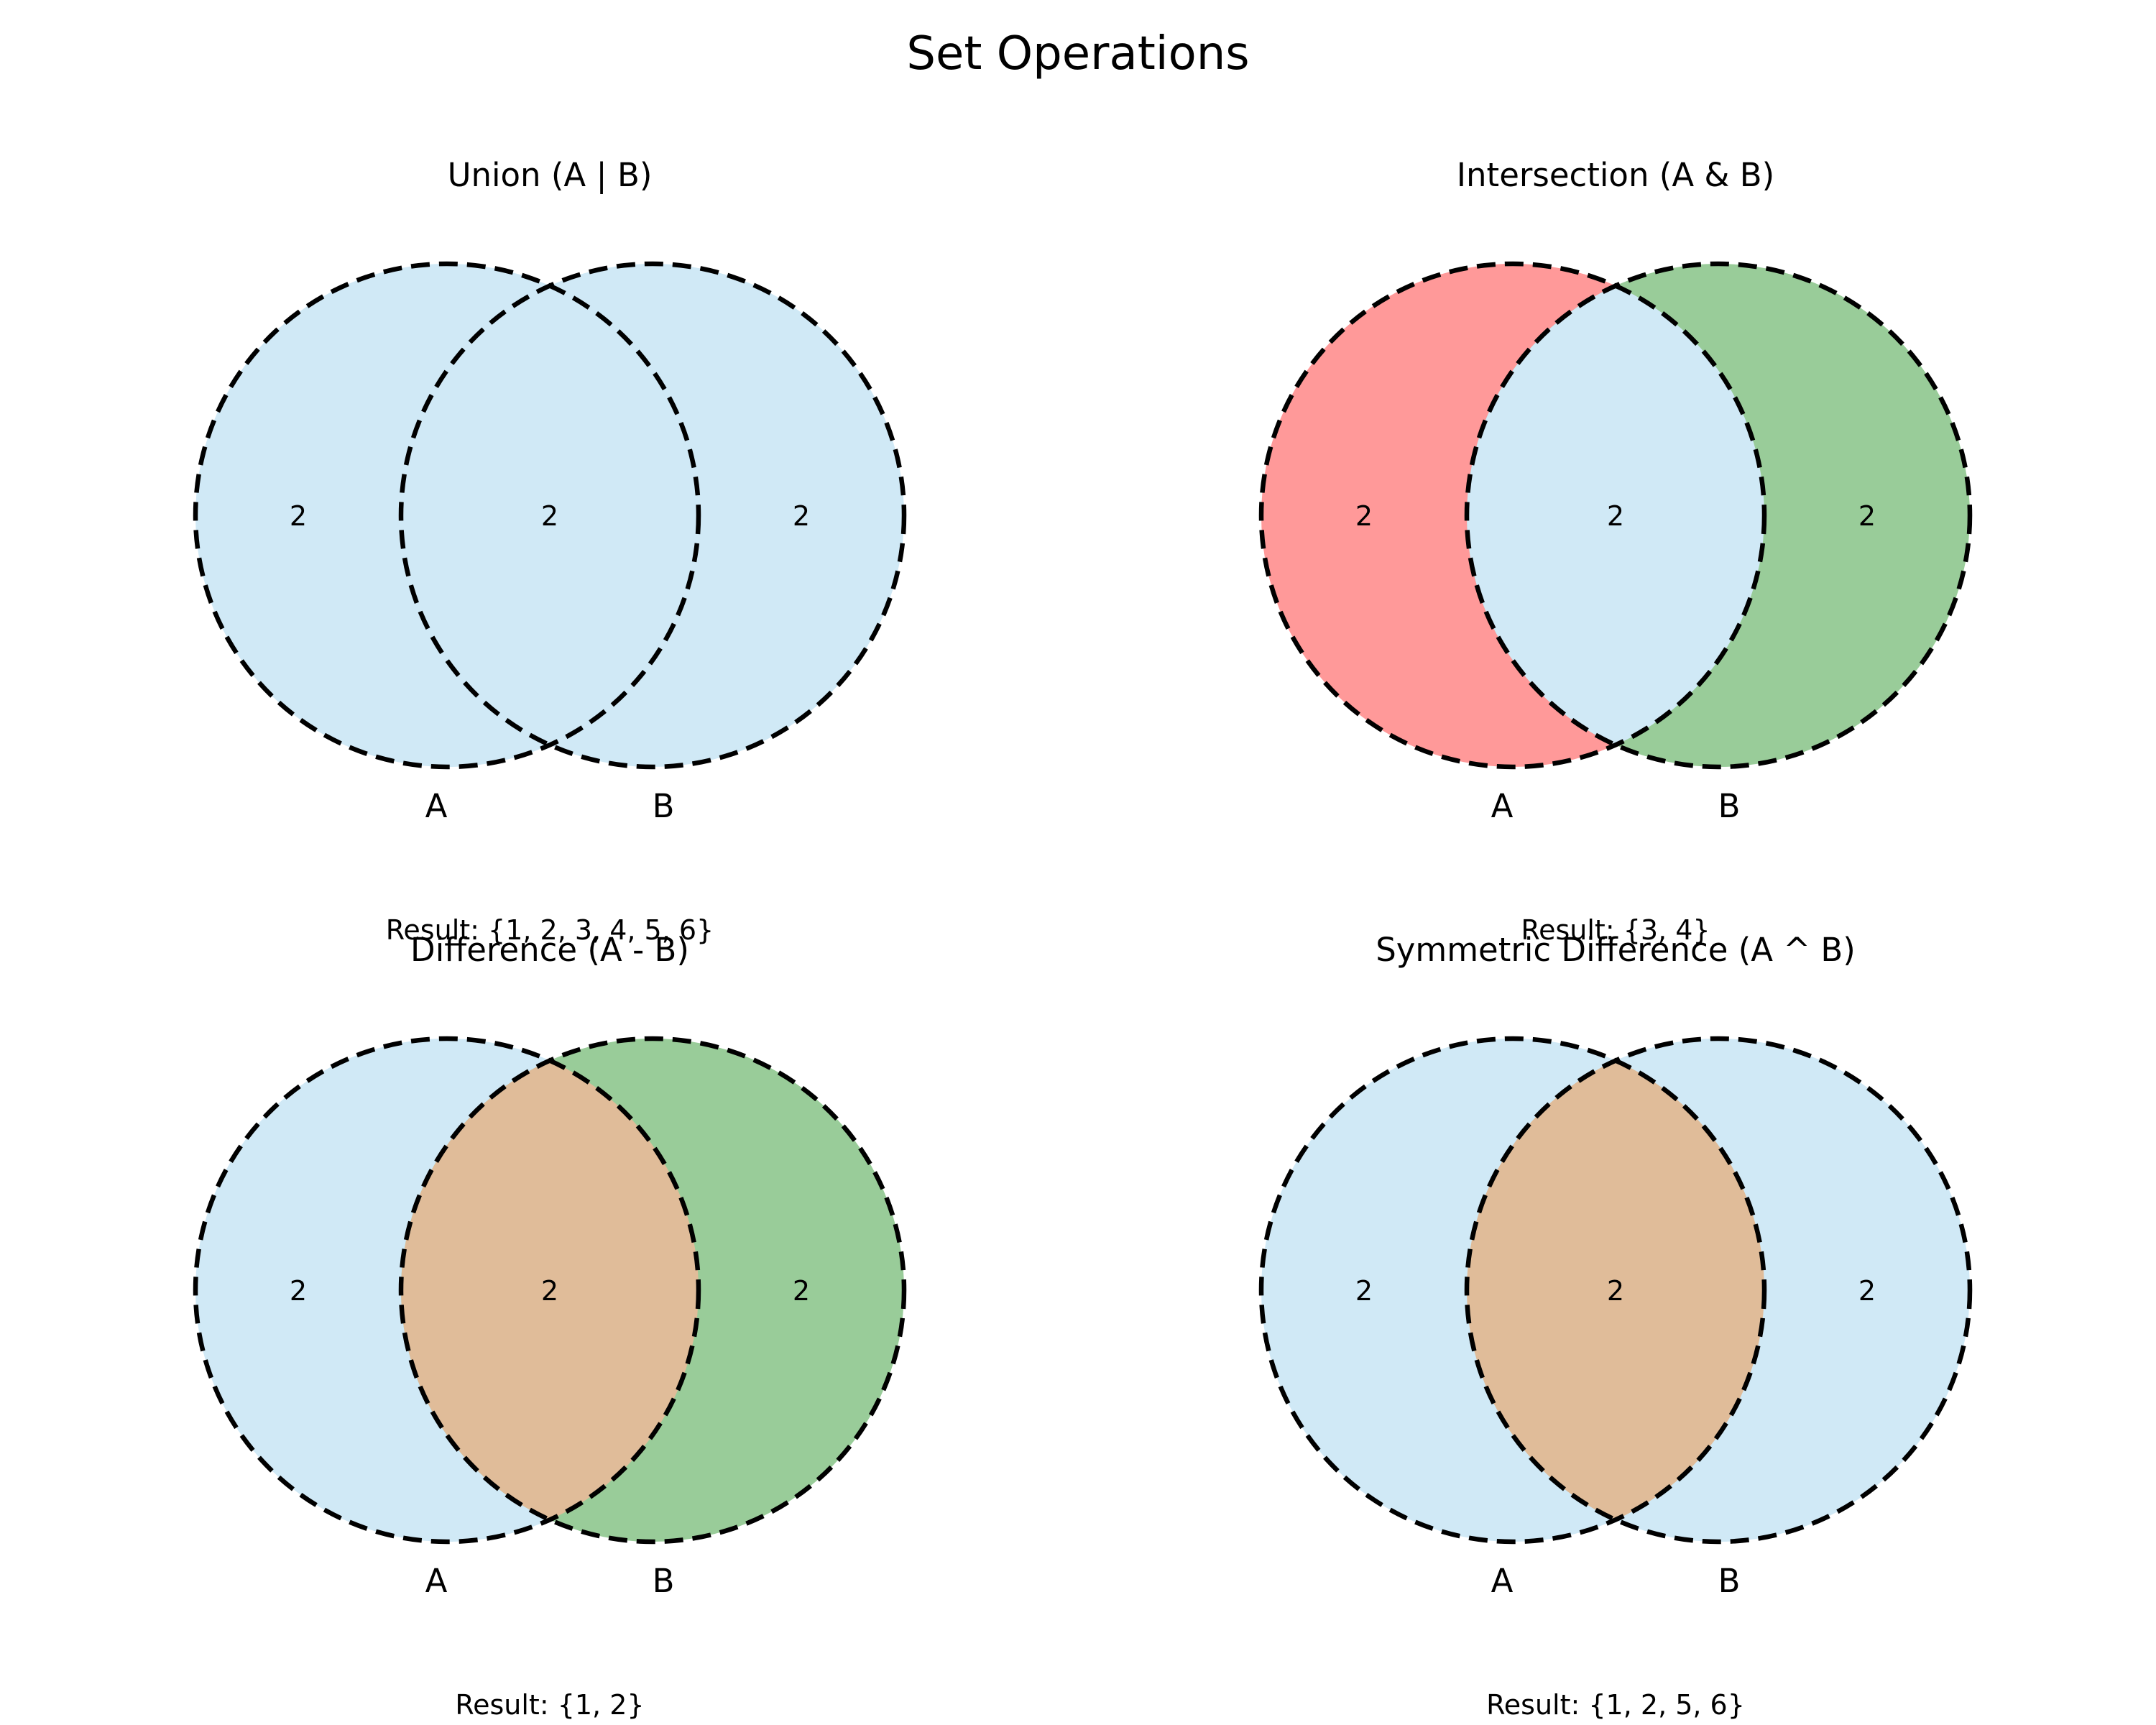  I want to click on figure-title: Set Operations, so click(1077, 53).